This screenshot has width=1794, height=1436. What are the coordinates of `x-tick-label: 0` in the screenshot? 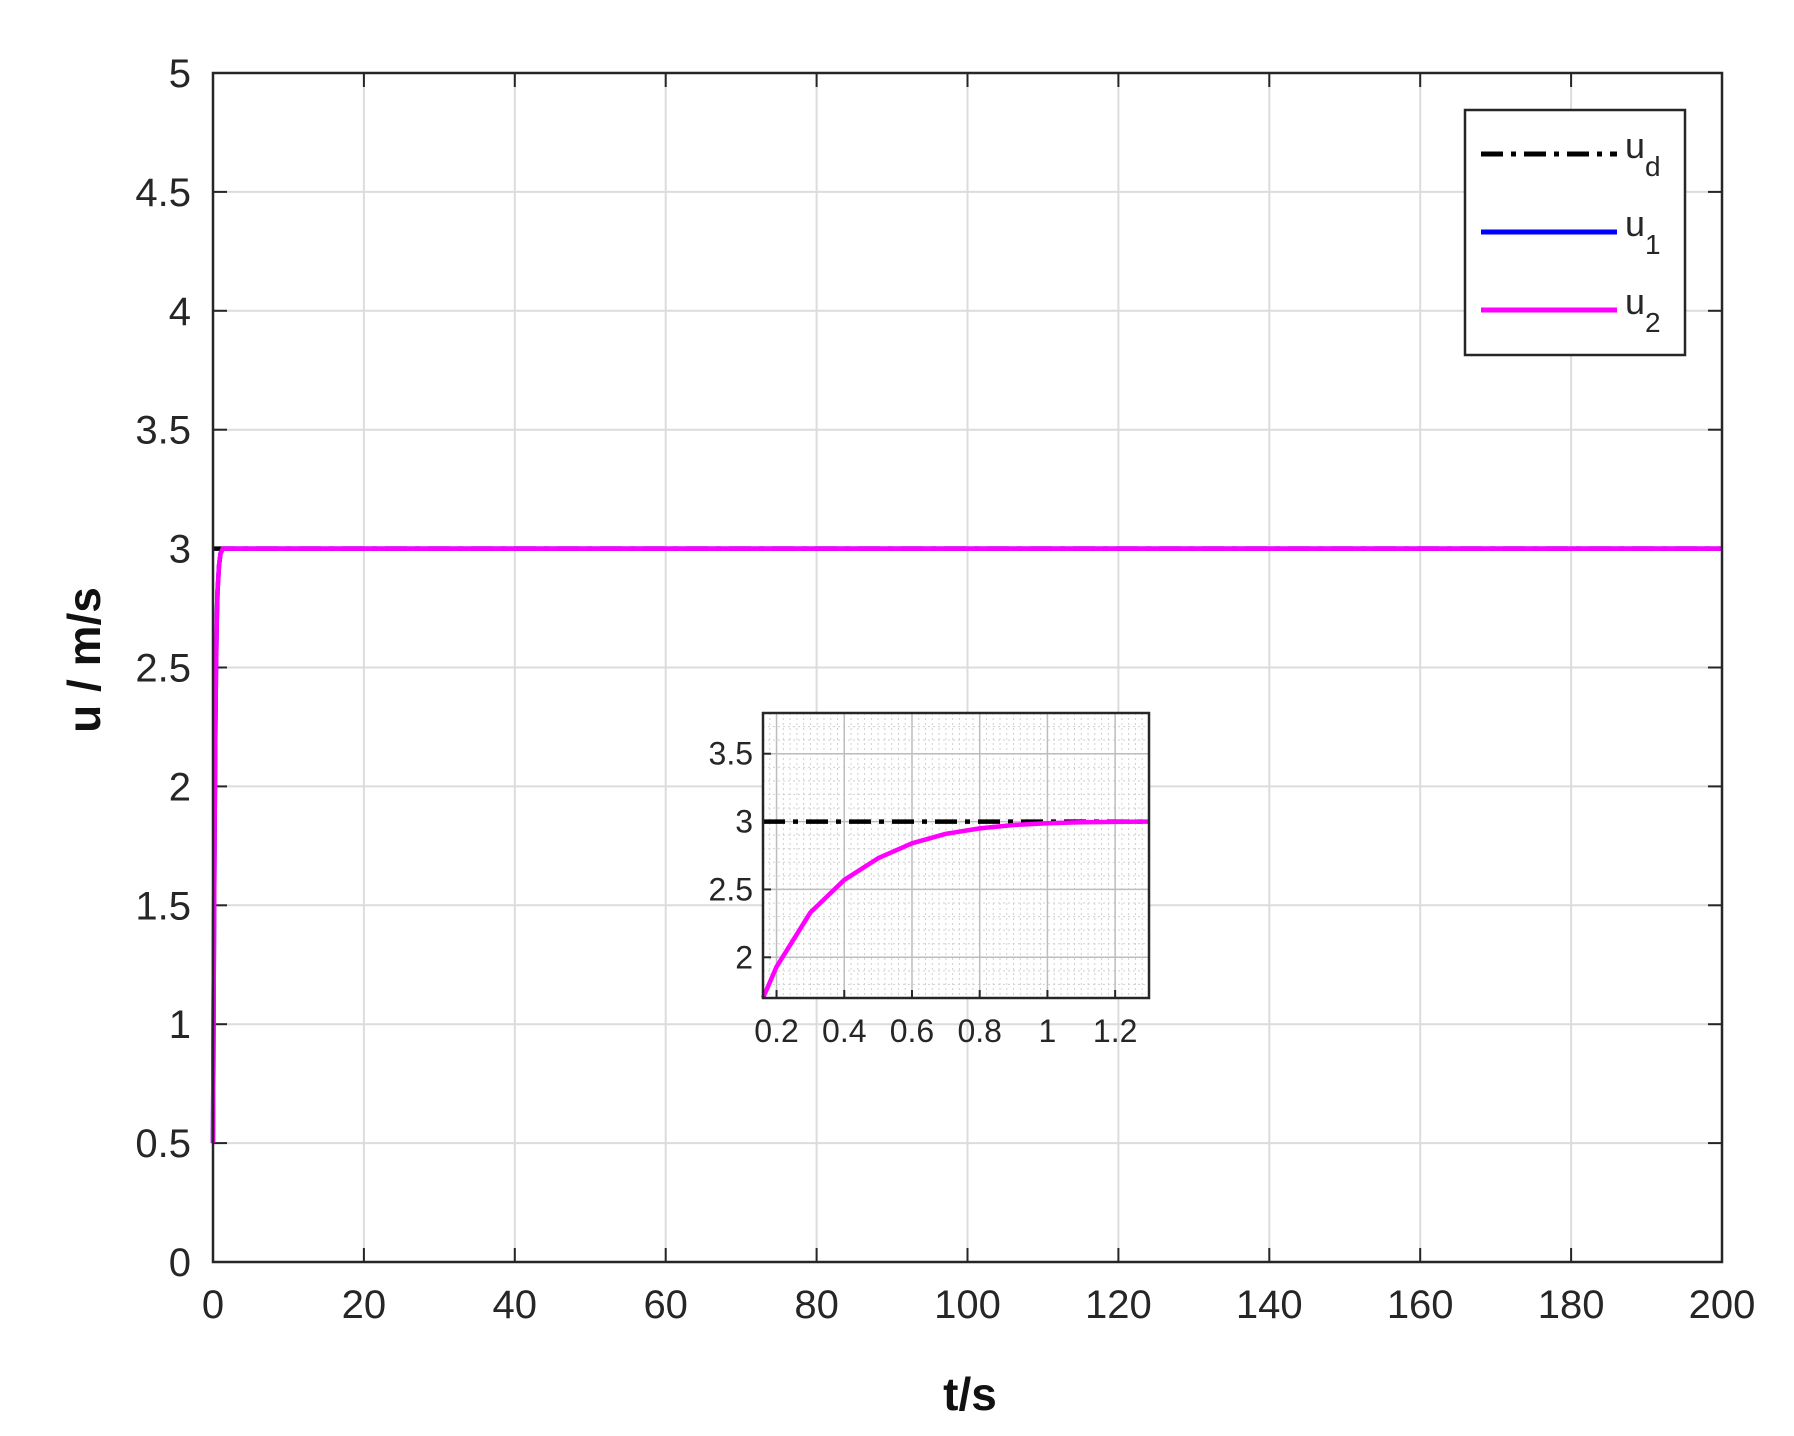 It's located at (213, 1305).